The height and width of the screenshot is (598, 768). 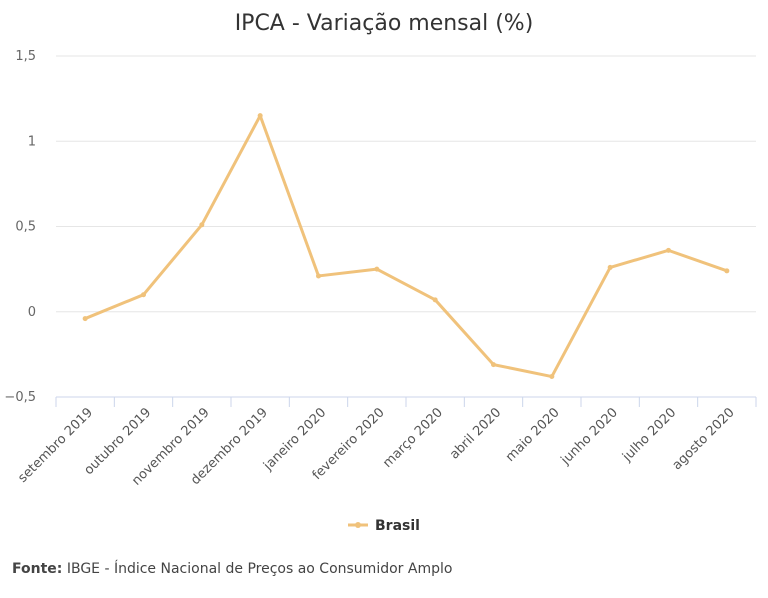 I want to click on y-axis: −0,5 0 0,5 1 1,5, so click(x=20, y=227).